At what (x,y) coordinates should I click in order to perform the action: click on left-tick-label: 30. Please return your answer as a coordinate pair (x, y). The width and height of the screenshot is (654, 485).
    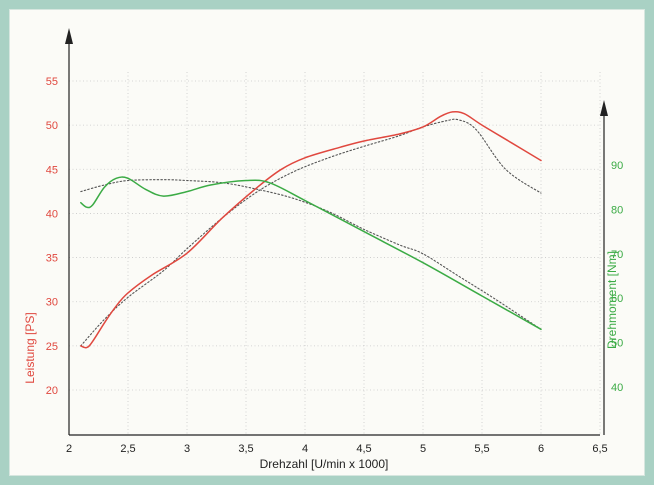
    Looking at the image, I should click on (52, 303).